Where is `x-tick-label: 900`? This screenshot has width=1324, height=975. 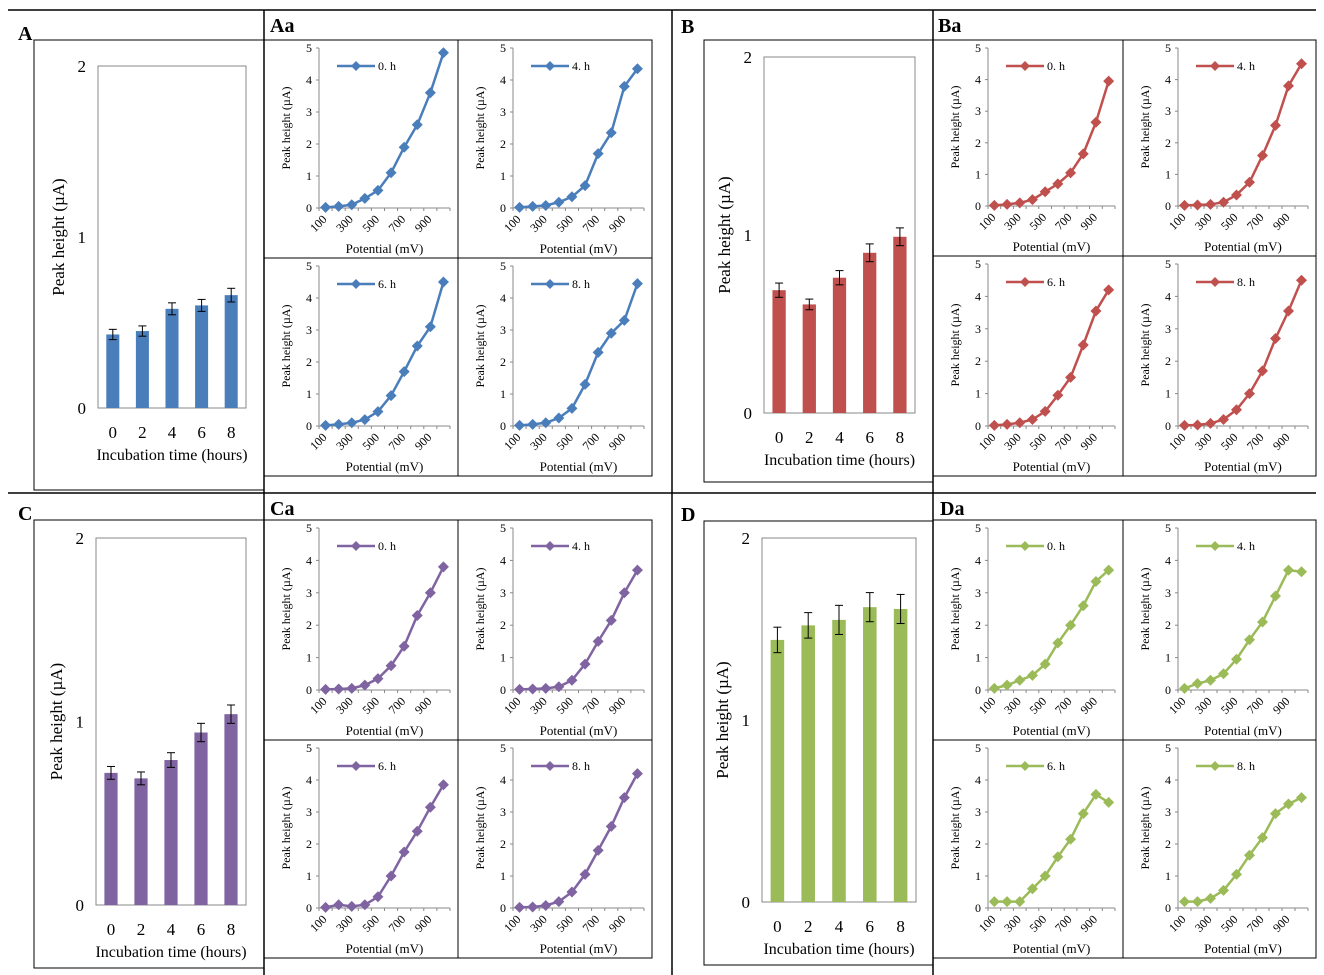 x-tick-label: 900 is located at coordinates (1088, 705).